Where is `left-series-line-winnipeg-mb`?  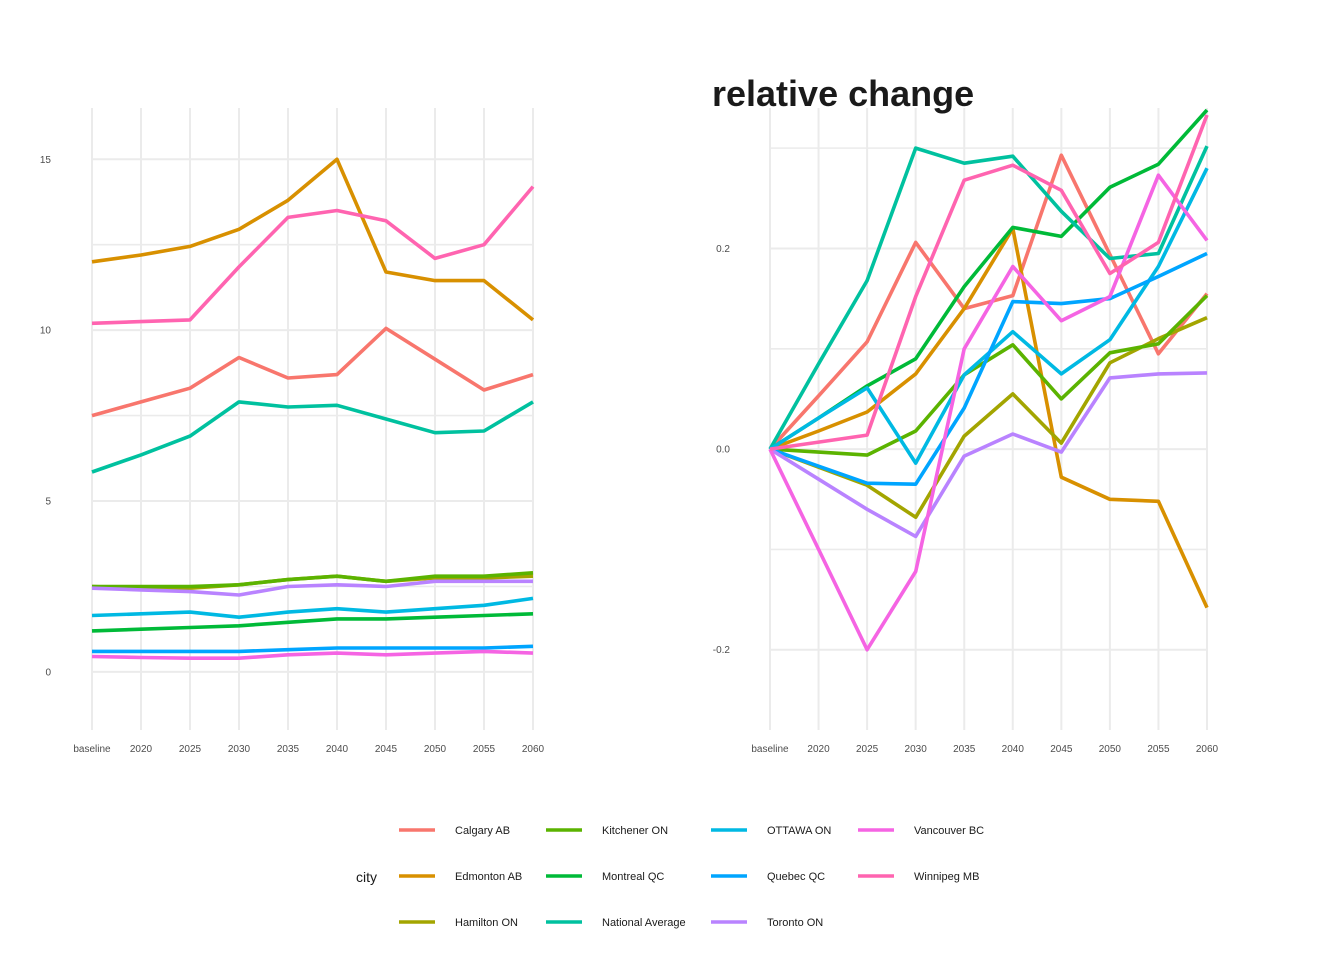 left-series-line-winnipeg-mb is located at coordinates (313, 255).